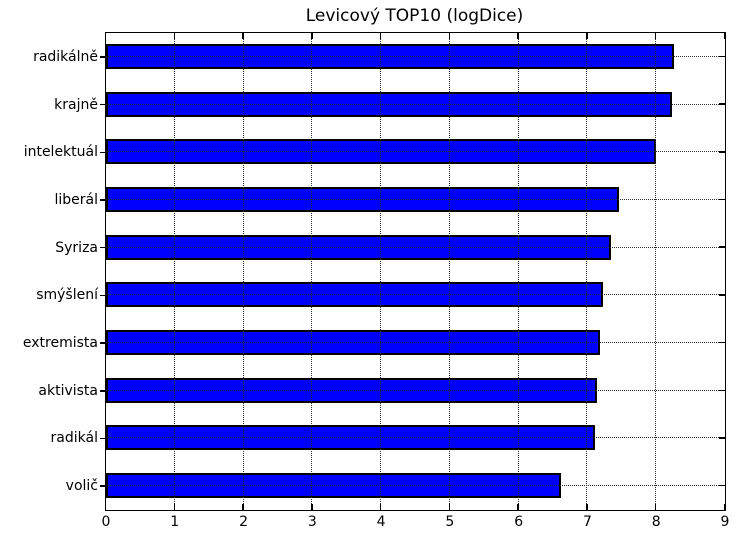 This screenshot has height=543, width=740. What do you see at coordinates (587, 522) in the screenshot?
I see `x-tick-label: 7` at bounding box center [587, 522].